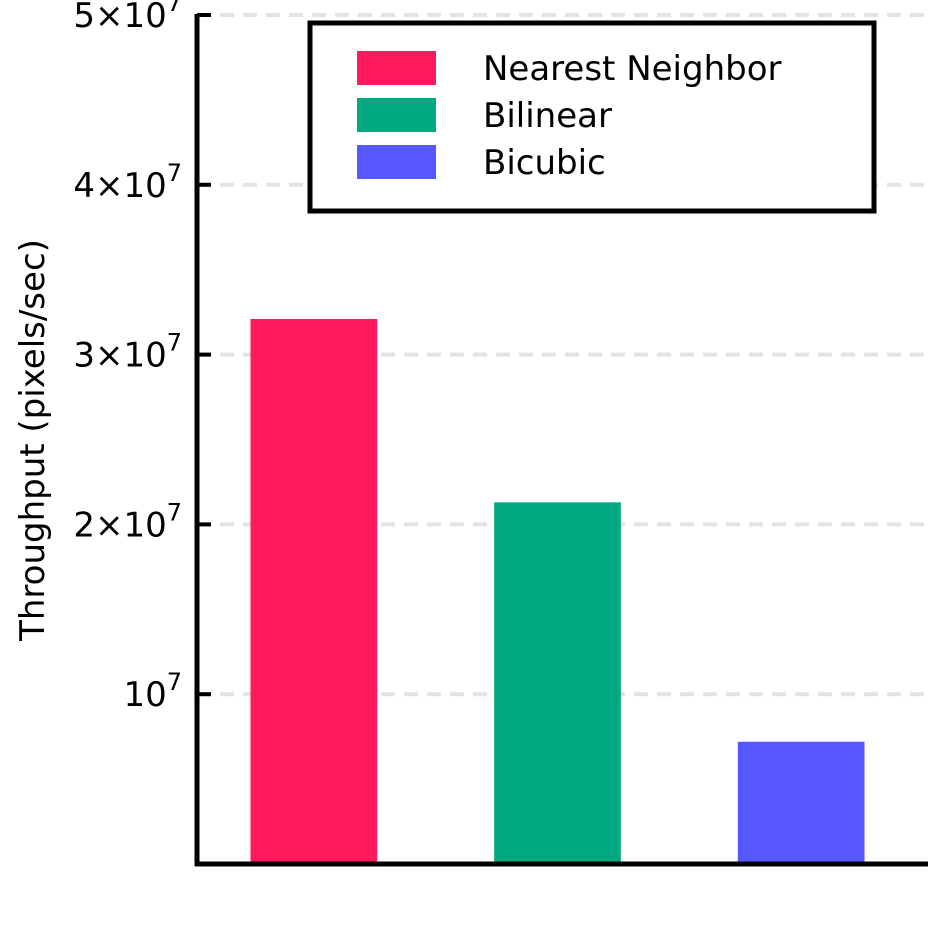 The height and width of the screenshot is (944, 944). Describe the element at coordinates (557, 683) in the screenshot. I see `bar-bilinear` at that location.